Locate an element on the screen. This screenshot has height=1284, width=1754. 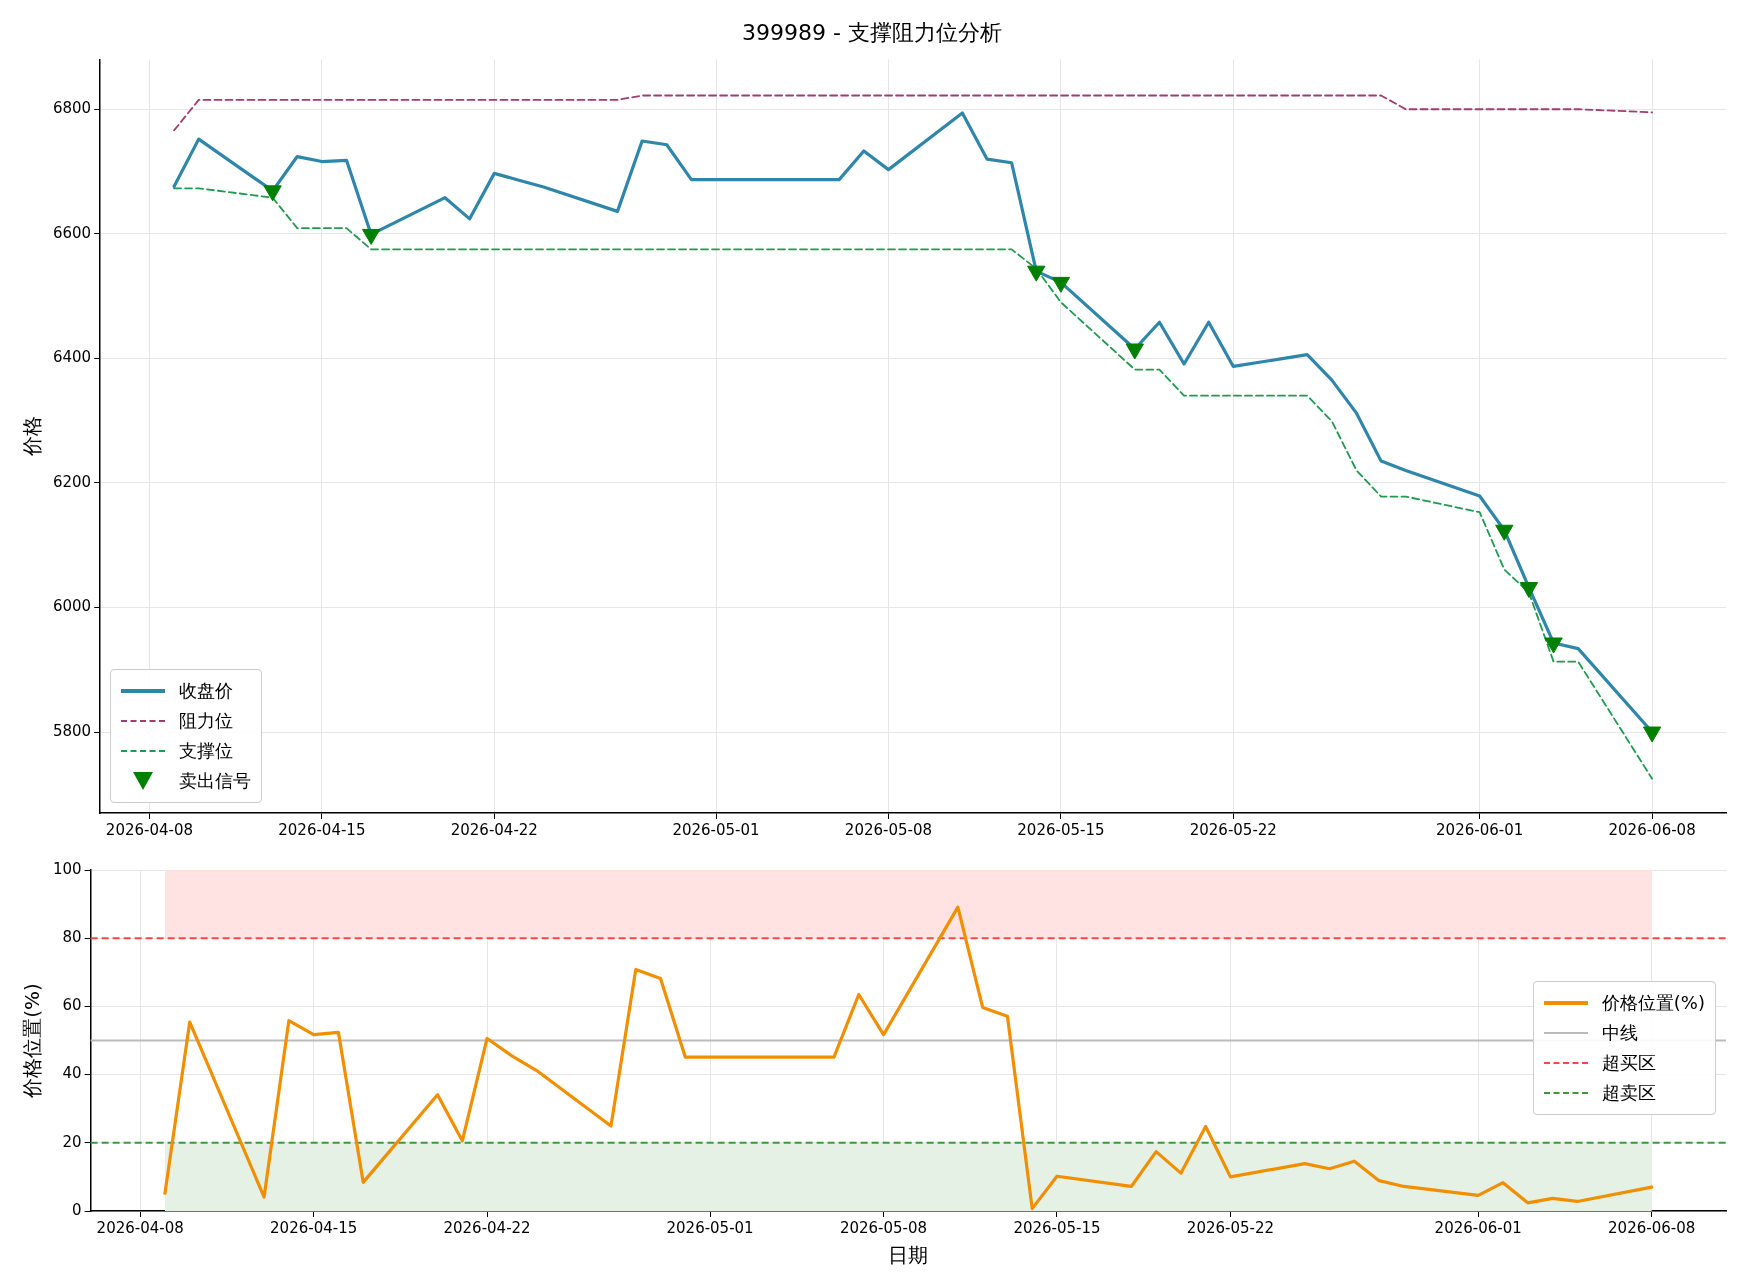
y-tick-label: 6400 is located at coordinates (72, 357).